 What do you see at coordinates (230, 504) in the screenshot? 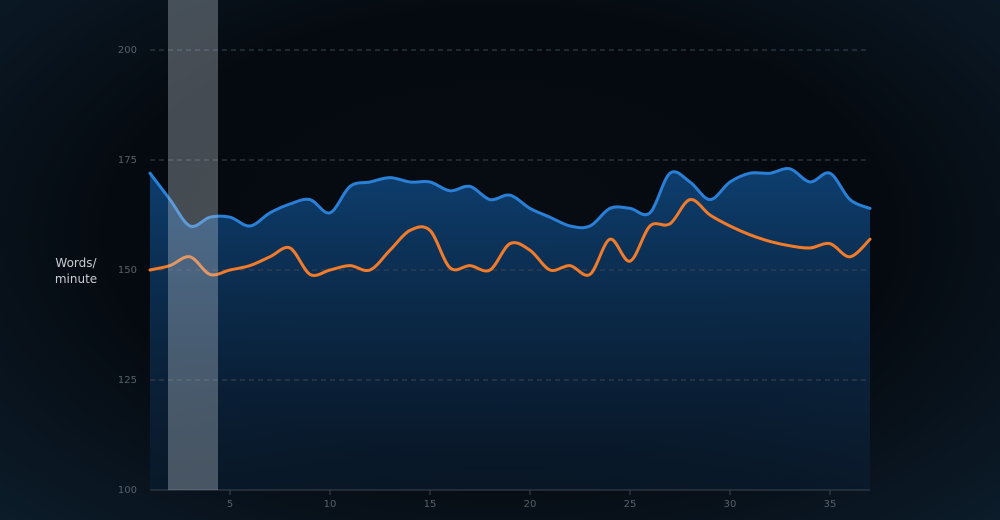
I see `x-tick-label: 5` at bounding box center [230, 504].